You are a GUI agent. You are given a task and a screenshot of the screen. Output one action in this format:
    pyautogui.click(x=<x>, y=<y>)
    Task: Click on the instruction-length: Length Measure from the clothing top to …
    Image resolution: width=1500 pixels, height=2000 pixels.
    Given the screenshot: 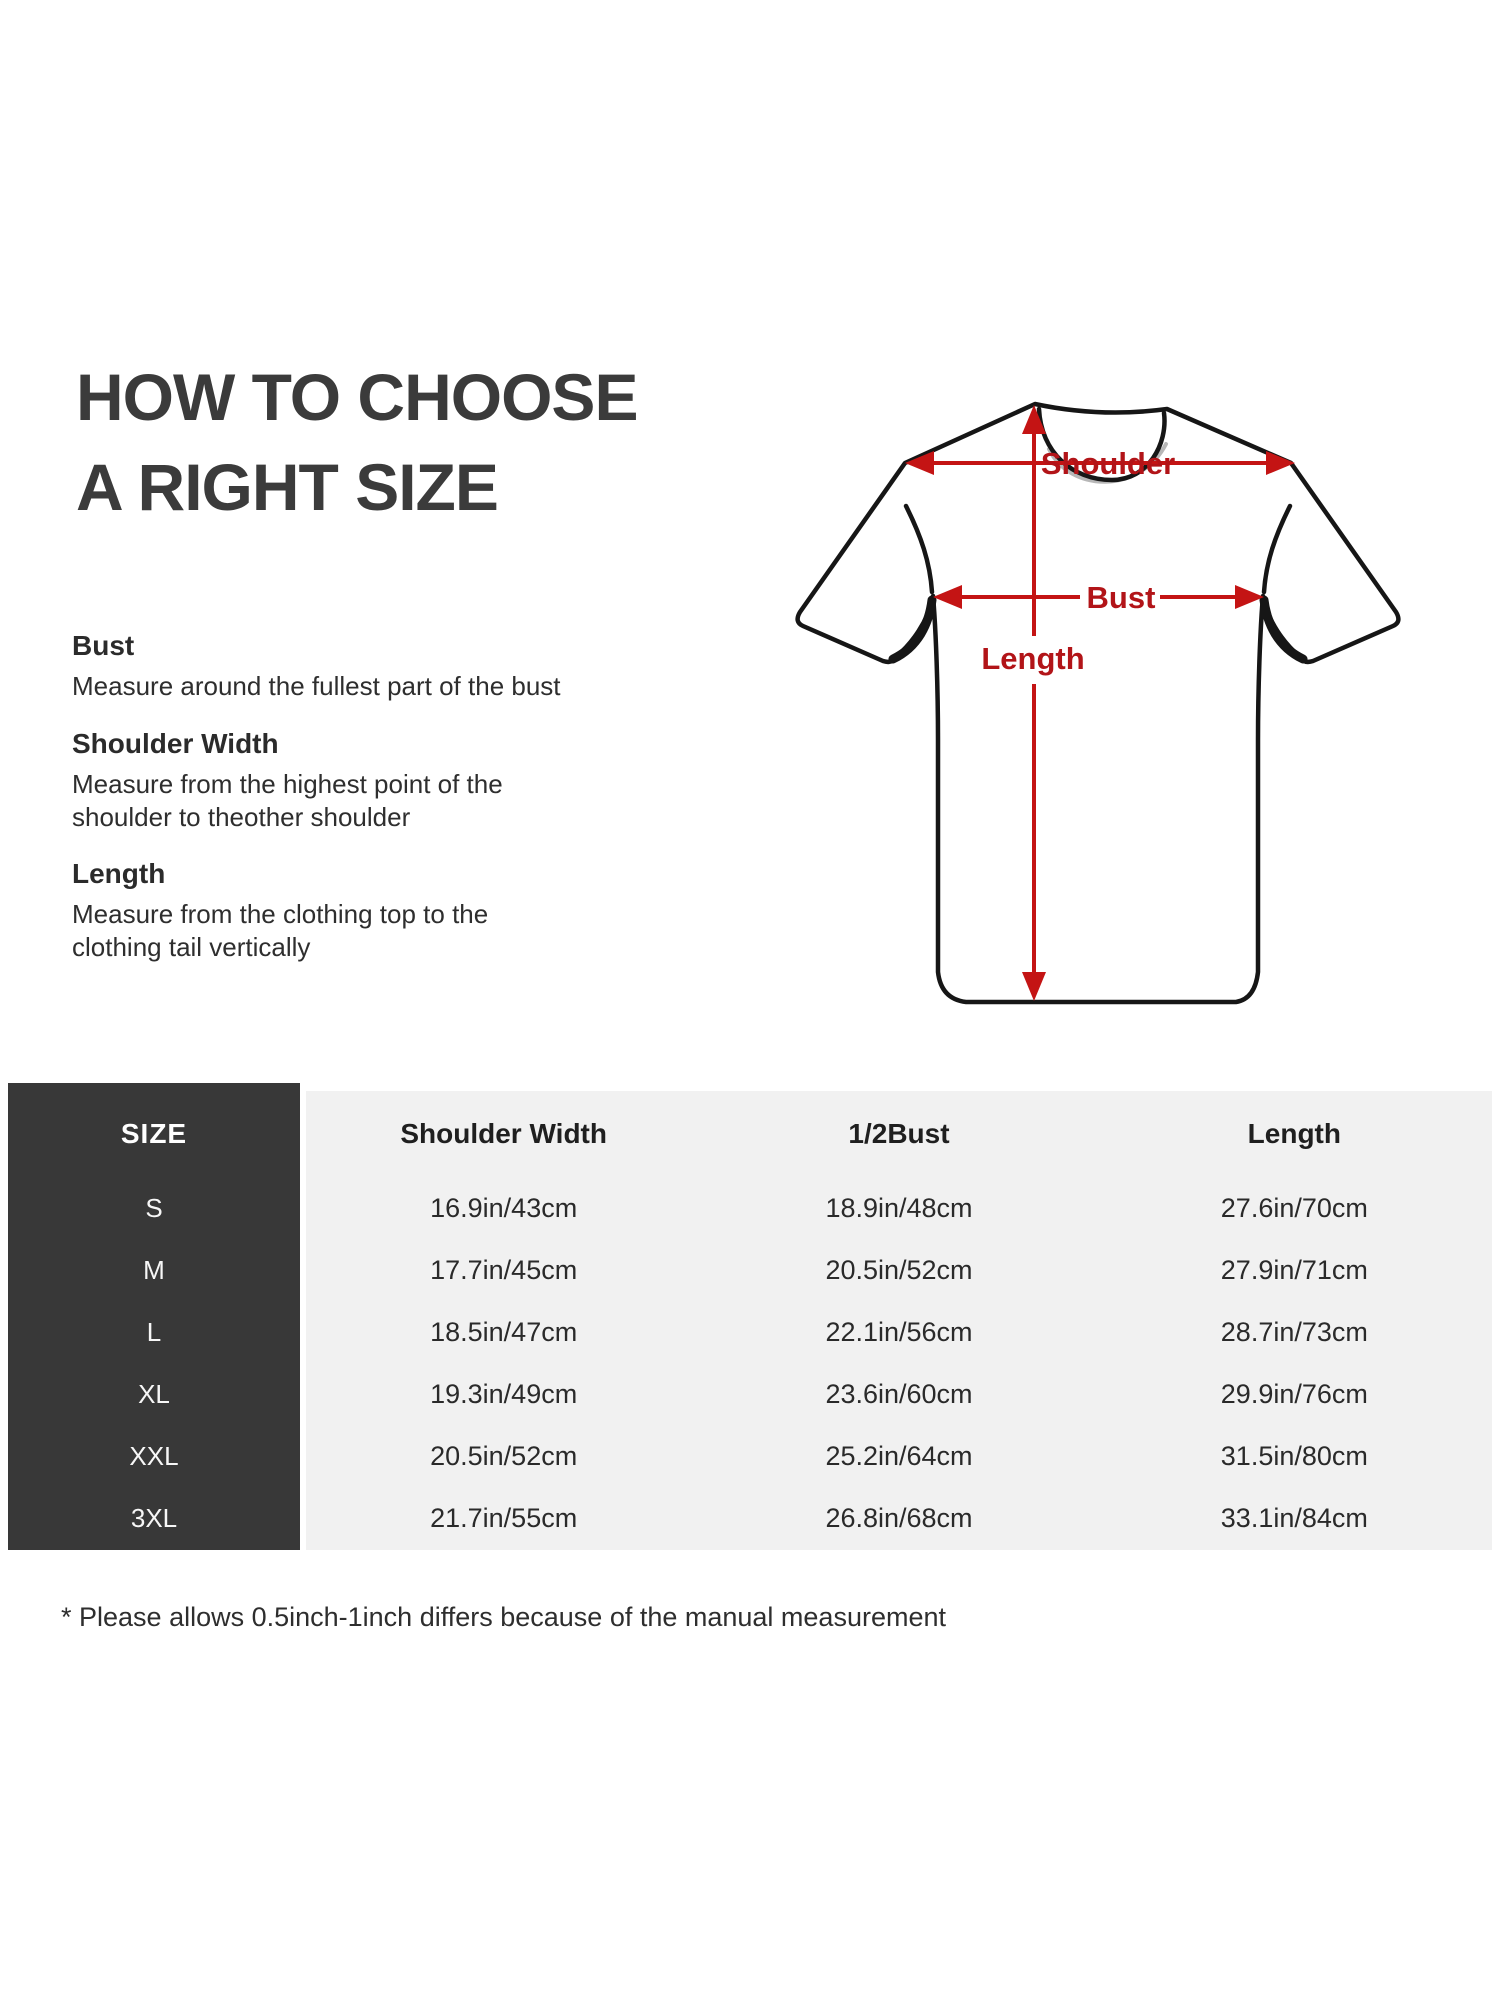 What is the action you would take?
    pyautogui.click(x=280, y=911)
    